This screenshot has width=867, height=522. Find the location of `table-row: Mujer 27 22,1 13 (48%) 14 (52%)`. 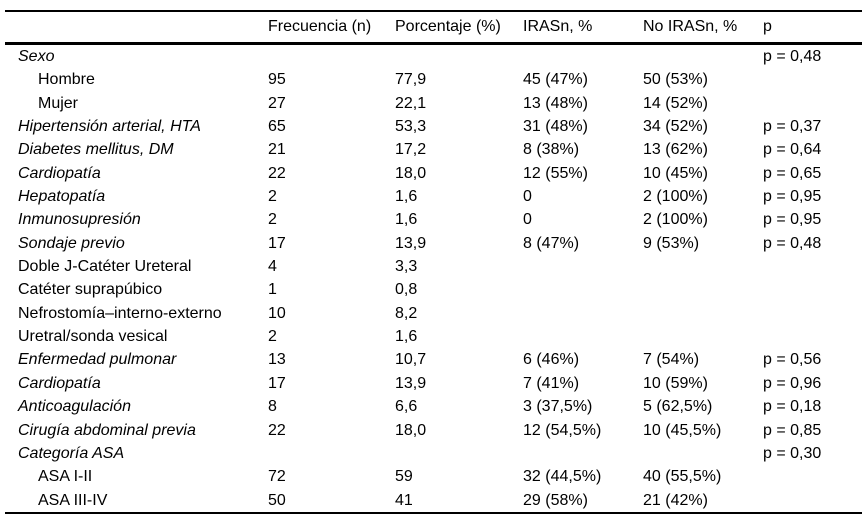

table-row: Mujer 27 22,1 13 (48%) 14 (52%) is located at coordinates (433, 103).